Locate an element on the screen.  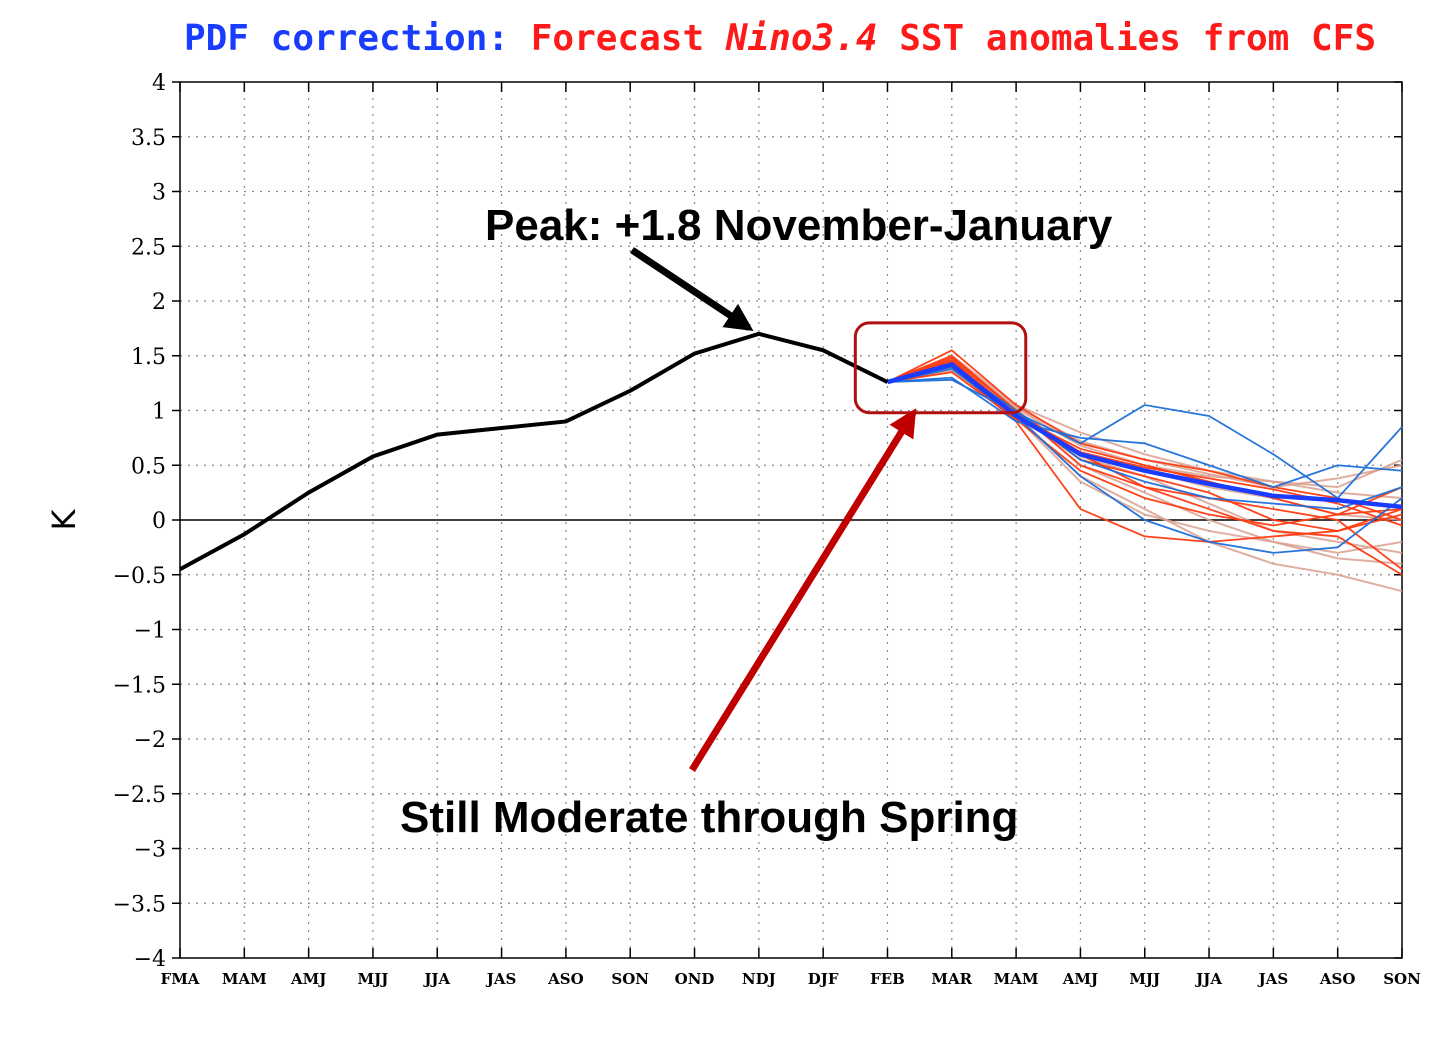
y-tick-label-5: −1.5 is located at coordinates (139, 685).